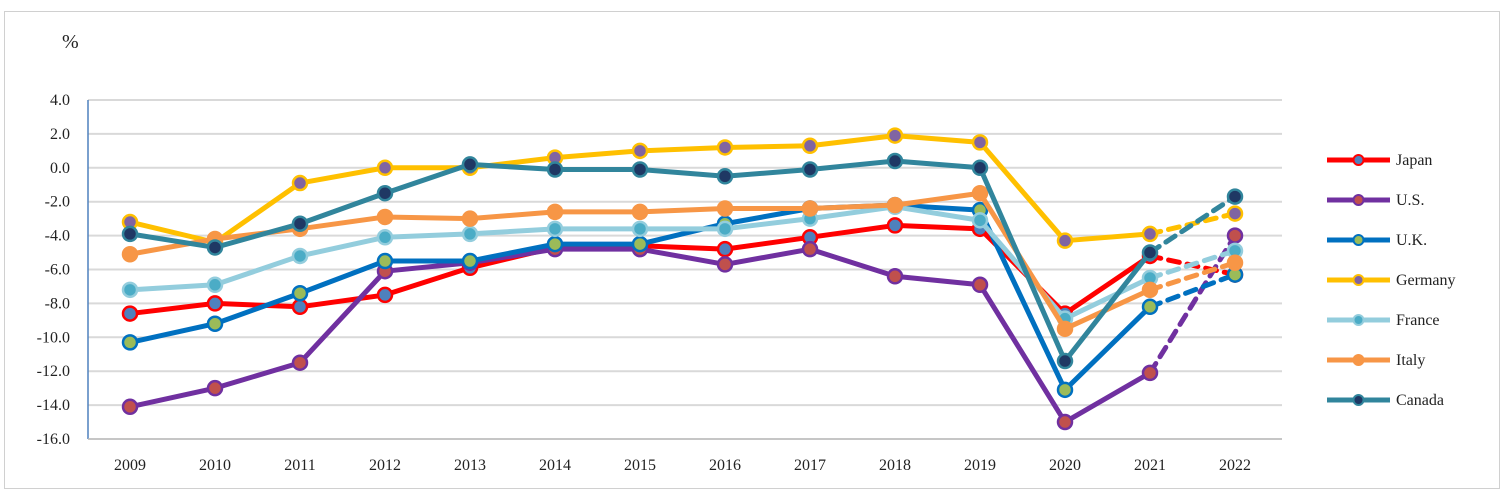 This screenshot has height=493, width=1506. I want to click on y-tick-label: 4.0, so click(60, 100).